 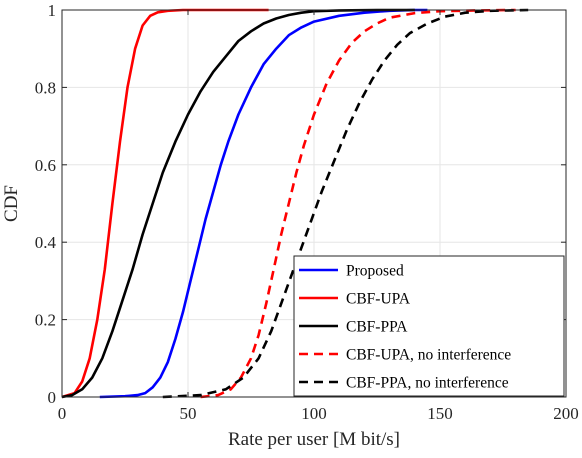 I want to click on legend-entry: CBF-PPA, so click(x=377, y=327).